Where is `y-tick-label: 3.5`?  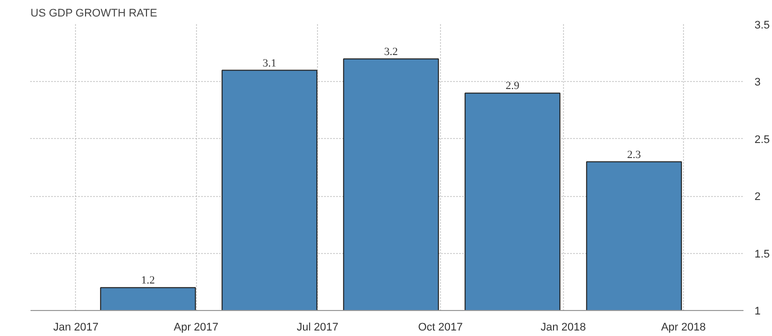
y-tick-label: 3.5 is located at coordinates (762, 26).